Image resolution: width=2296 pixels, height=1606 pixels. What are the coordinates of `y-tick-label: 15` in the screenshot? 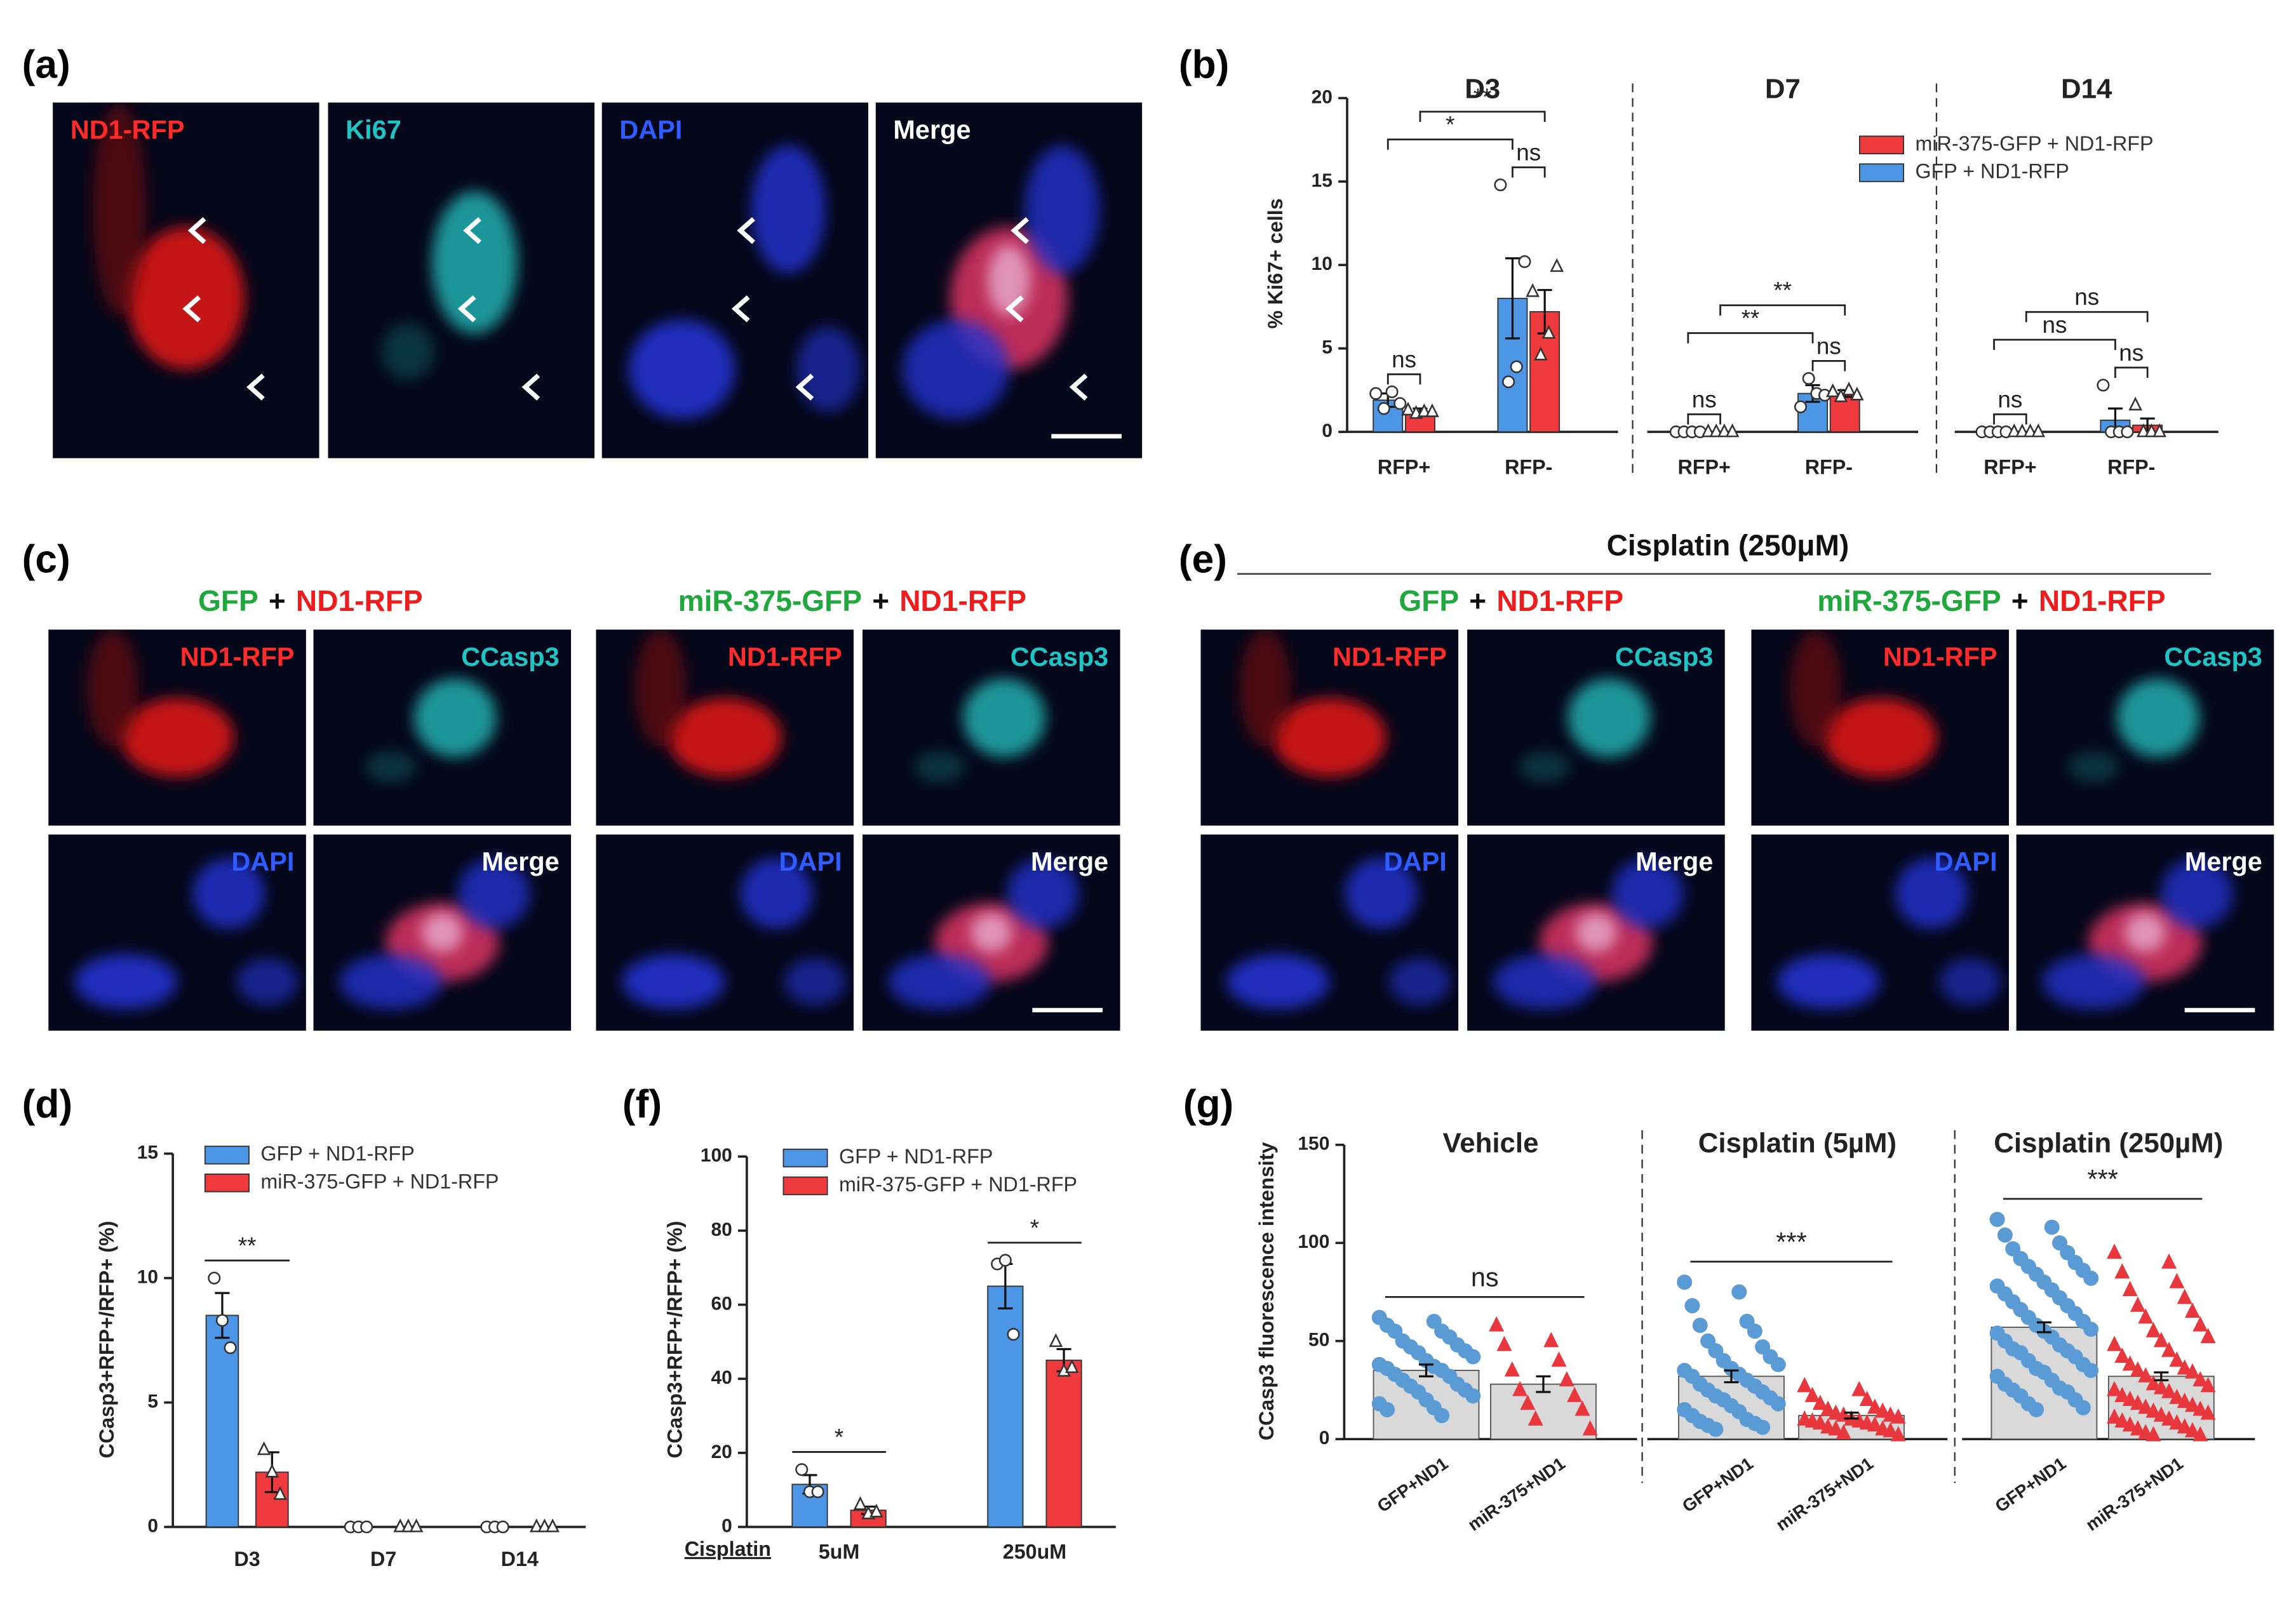 It's located at (1323, 181).